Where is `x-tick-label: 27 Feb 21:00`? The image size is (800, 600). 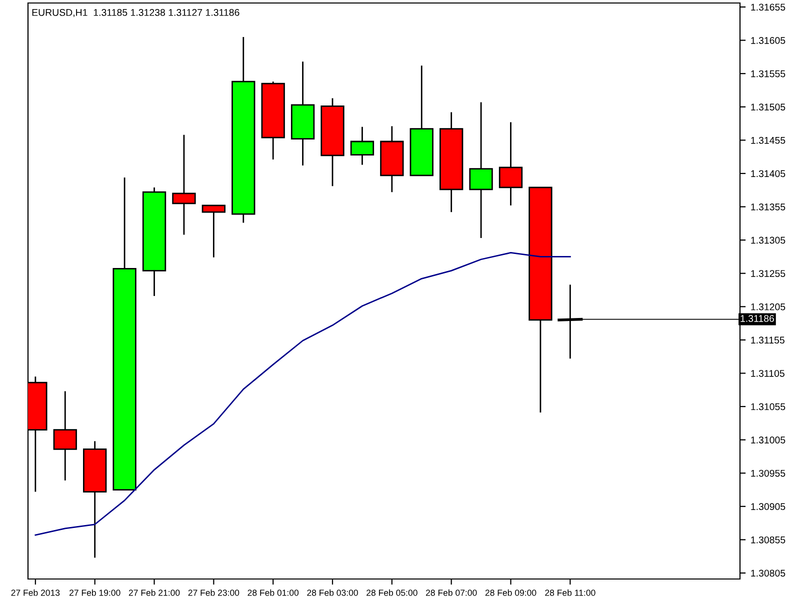
x-tick-label: 27 Feb 21:00 is located at coordinates (154, 592).